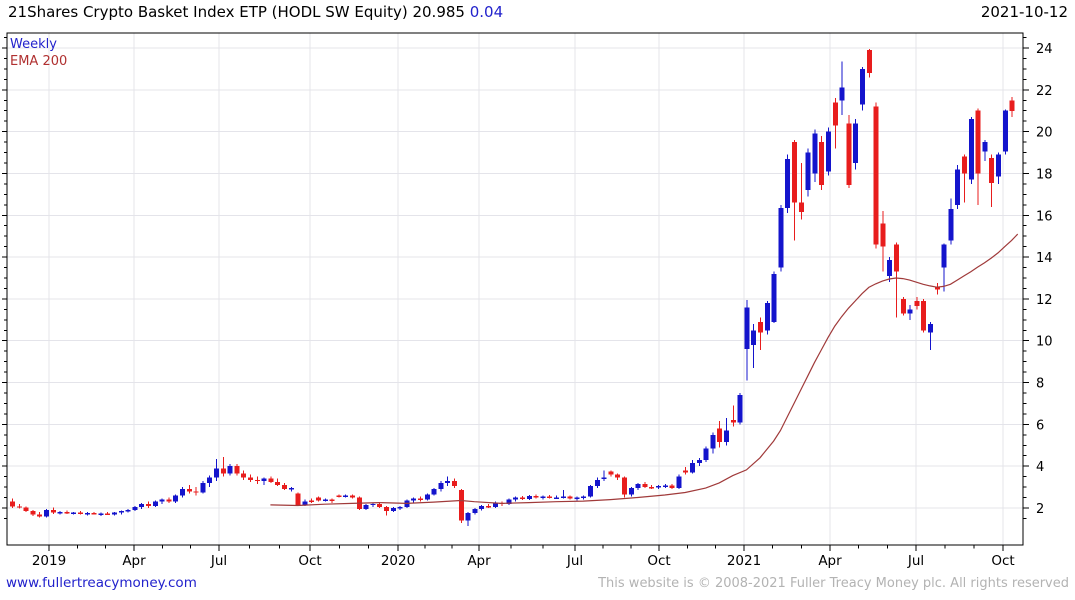  Describe the element at coordinates (1040, 384) in the screenshot. I see `y-axis-label: 8` at that location.